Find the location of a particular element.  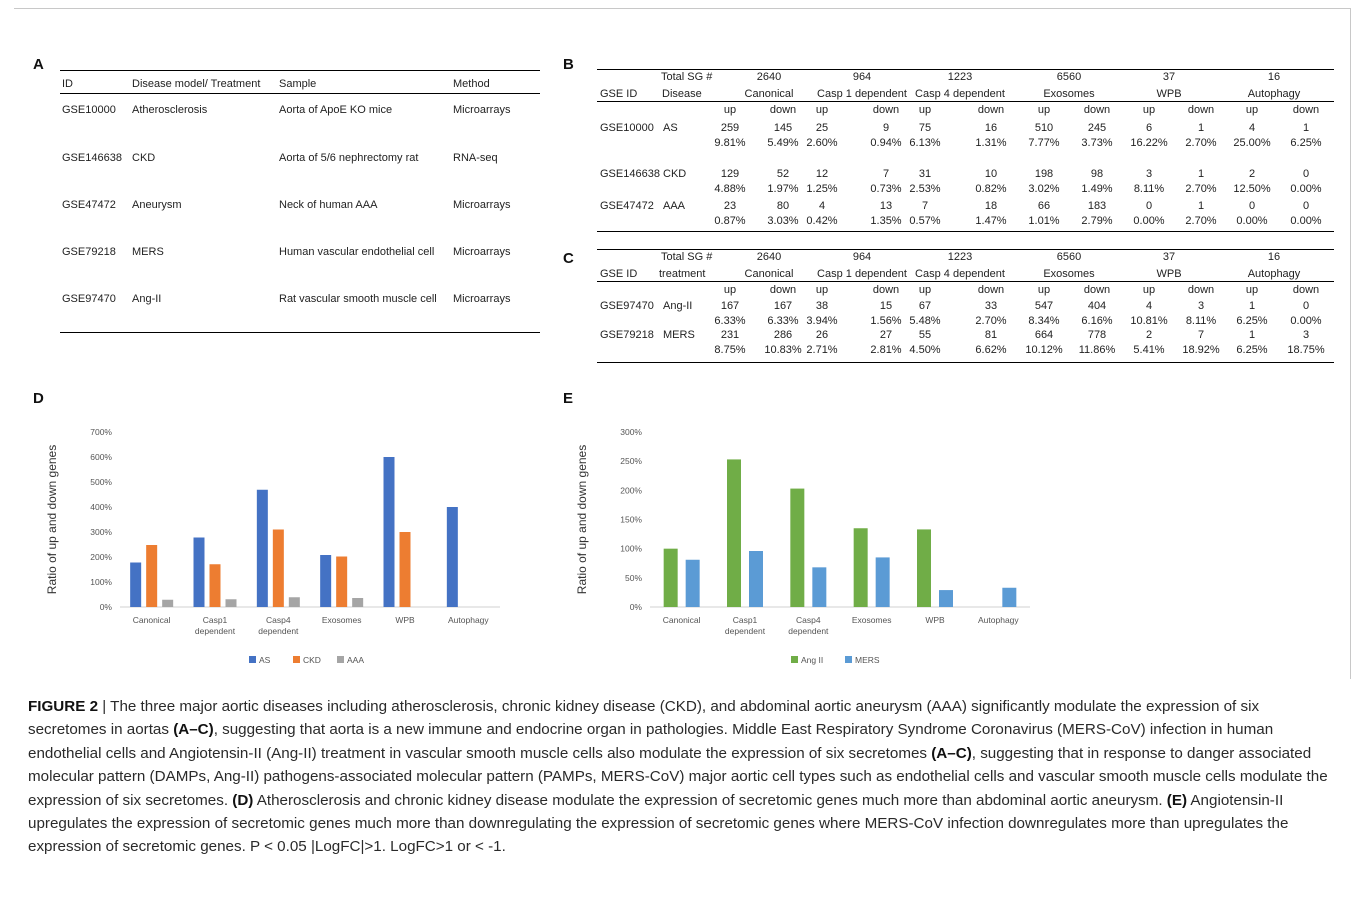

legend-label: MERS is located at coordinates (867, 660).